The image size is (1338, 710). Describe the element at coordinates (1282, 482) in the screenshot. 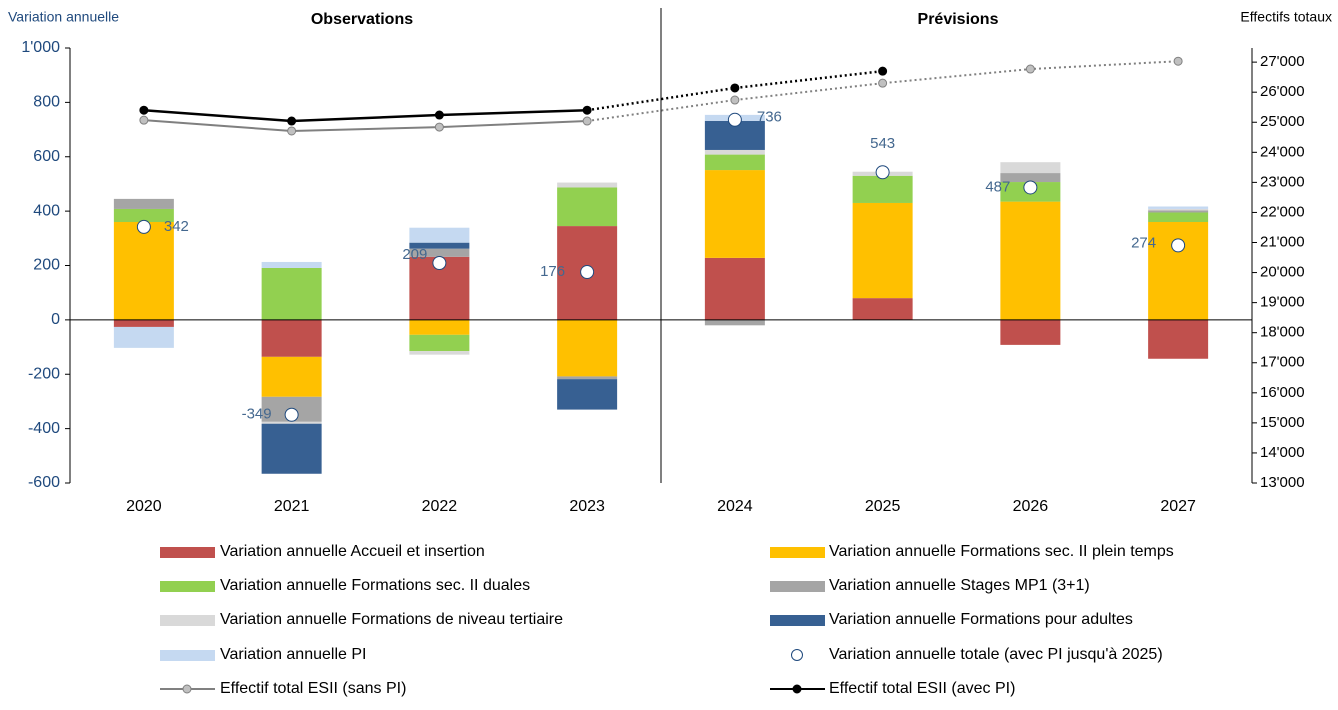

I see `y2-tick-label: 13'000` at that location.